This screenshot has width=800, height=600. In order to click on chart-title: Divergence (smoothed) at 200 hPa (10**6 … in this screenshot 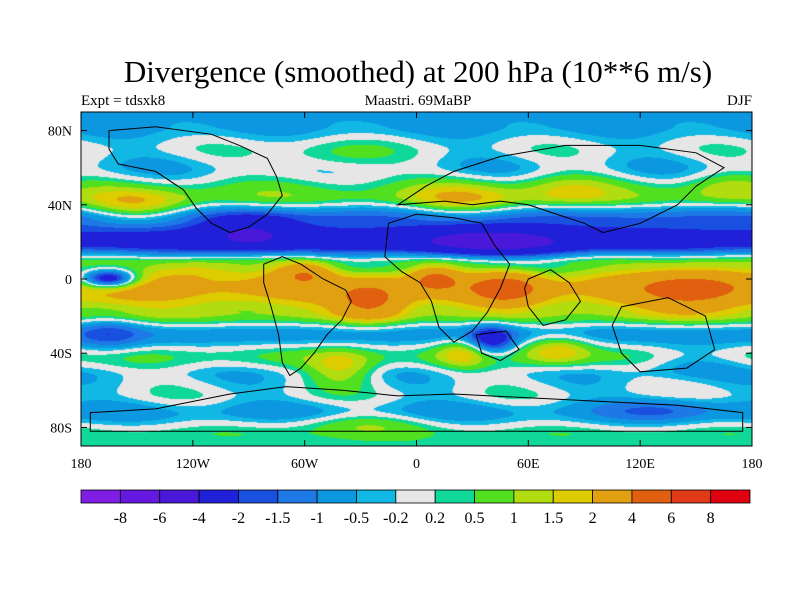, I will do `click(418, 71)`.